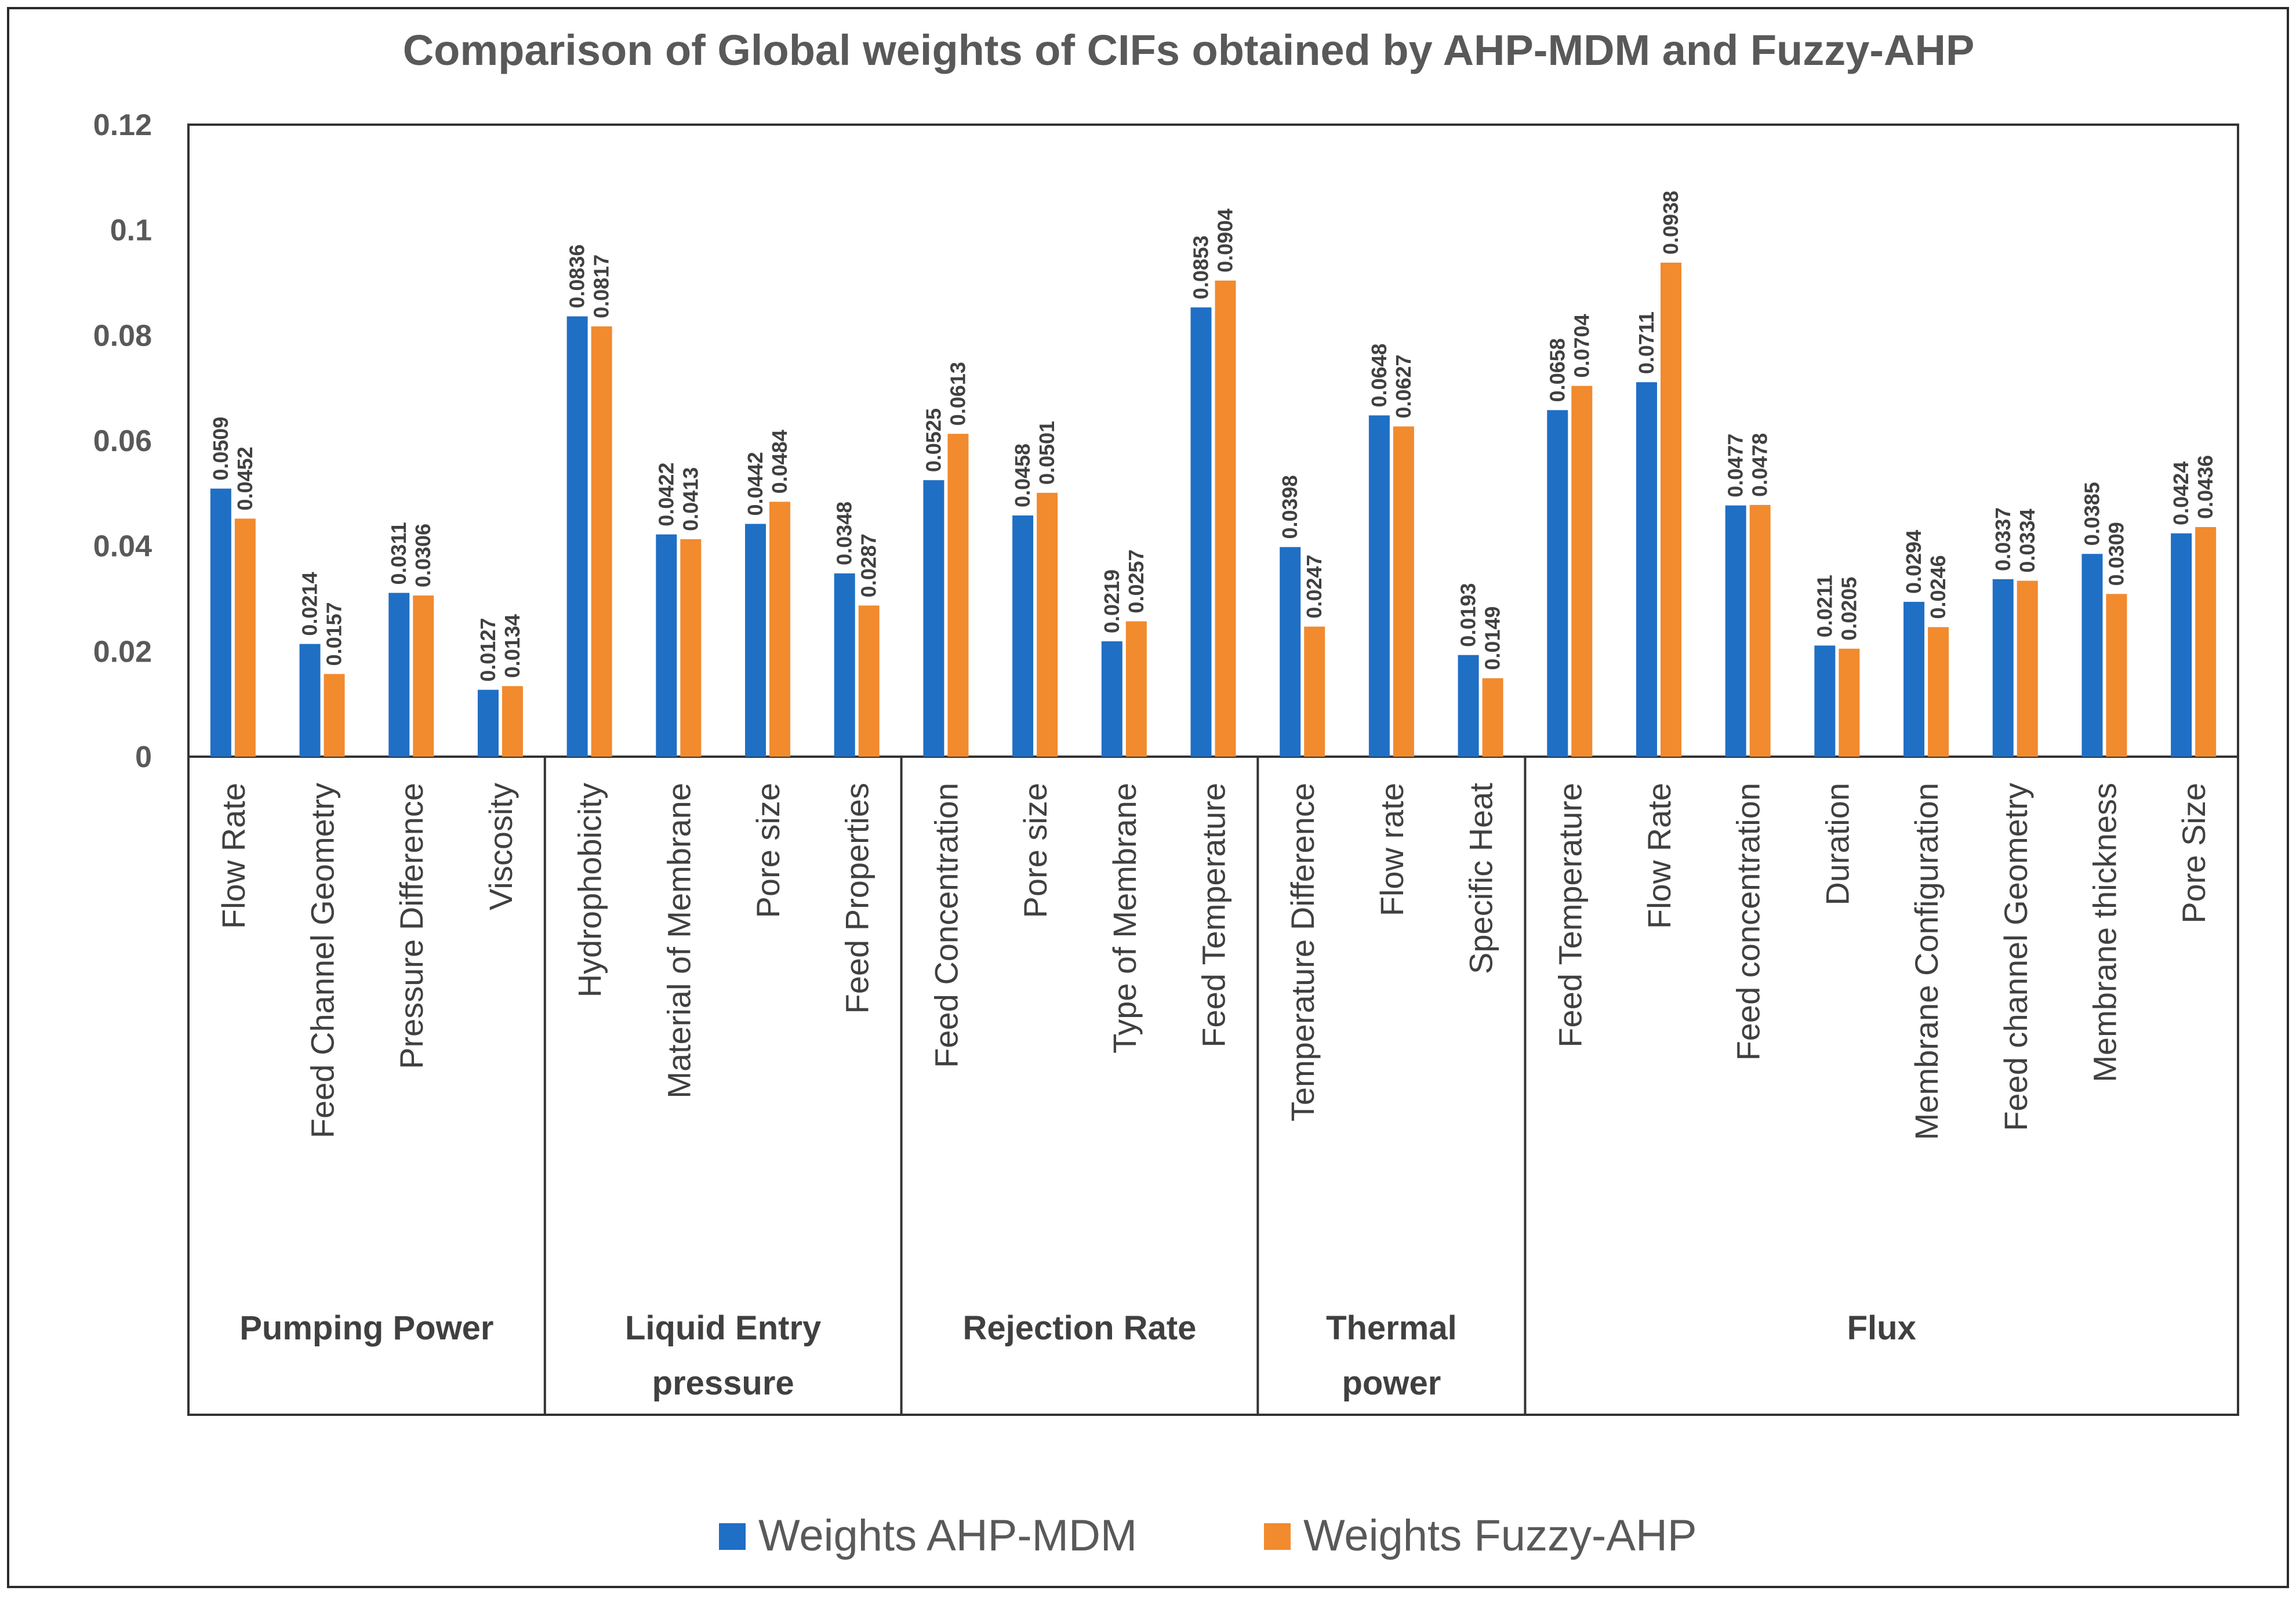  Describe the element at coordinates (1581, 345) in the screenshot. I see `bar-value-label: 0.0704` at that location.